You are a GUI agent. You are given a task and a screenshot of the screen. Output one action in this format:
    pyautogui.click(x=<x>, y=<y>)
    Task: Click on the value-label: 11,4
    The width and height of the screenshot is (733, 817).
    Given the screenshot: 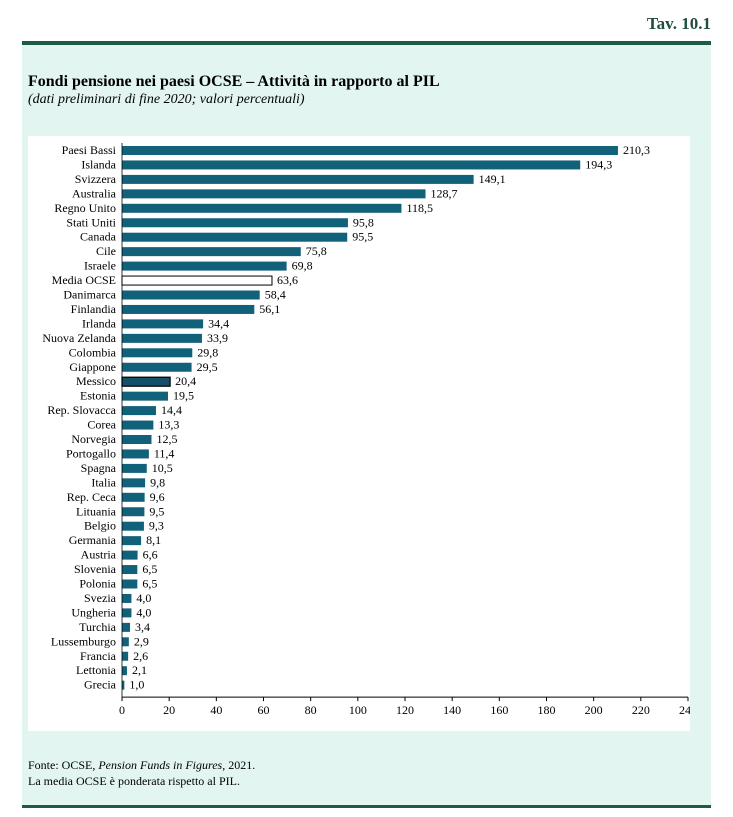 What is the action you would take?
    pyautogui.click(x=164, y=453)
    